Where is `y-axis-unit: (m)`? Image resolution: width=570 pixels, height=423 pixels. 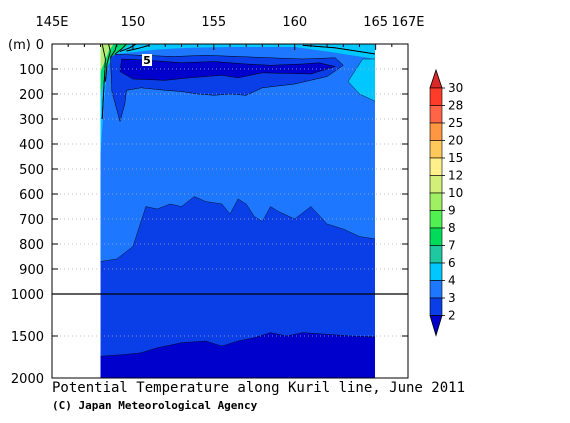
y-axis-unit: (m) is located at coordinates (19, 45).